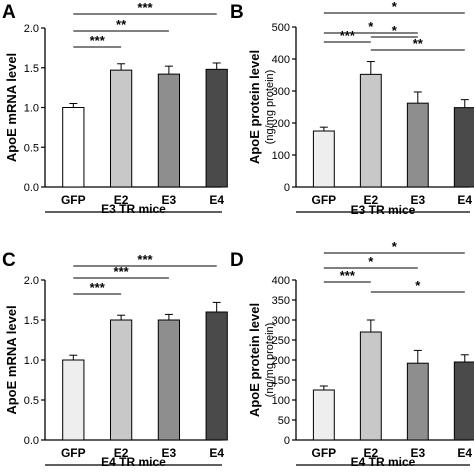 This screenshot has width=474, height=474. I want to click on panel-b-y-tick-label: 100, so click(281, 156).